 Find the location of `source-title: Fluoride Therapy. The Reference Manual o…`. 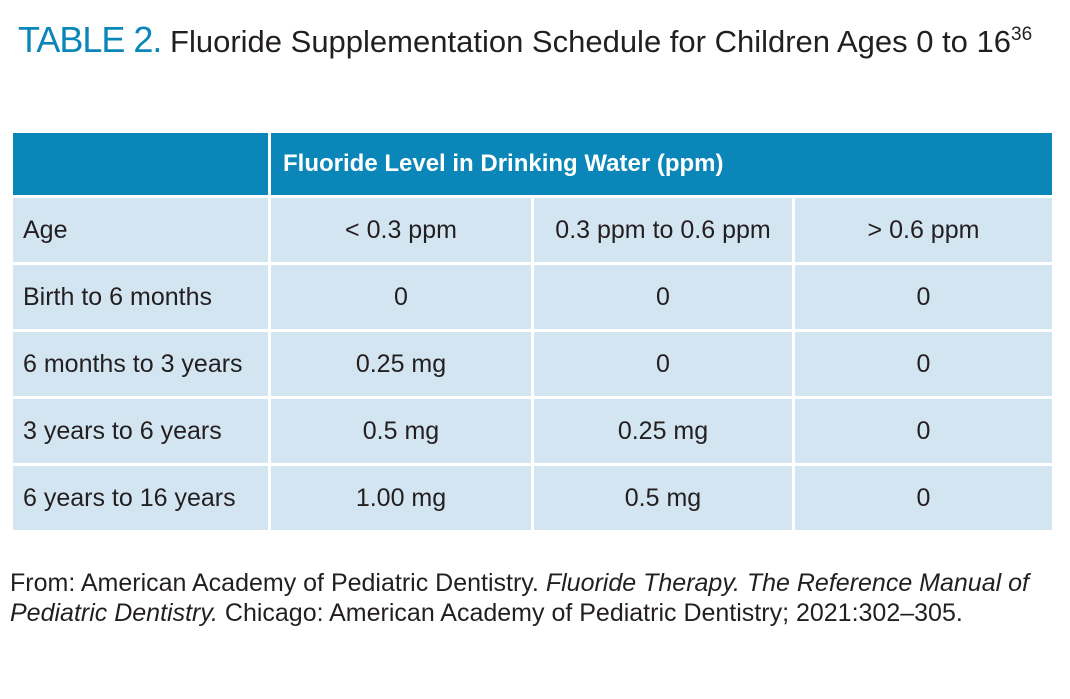

source-title: Fluoride Therapy. The Reference Manual o… is located at coordinates (519, 598).